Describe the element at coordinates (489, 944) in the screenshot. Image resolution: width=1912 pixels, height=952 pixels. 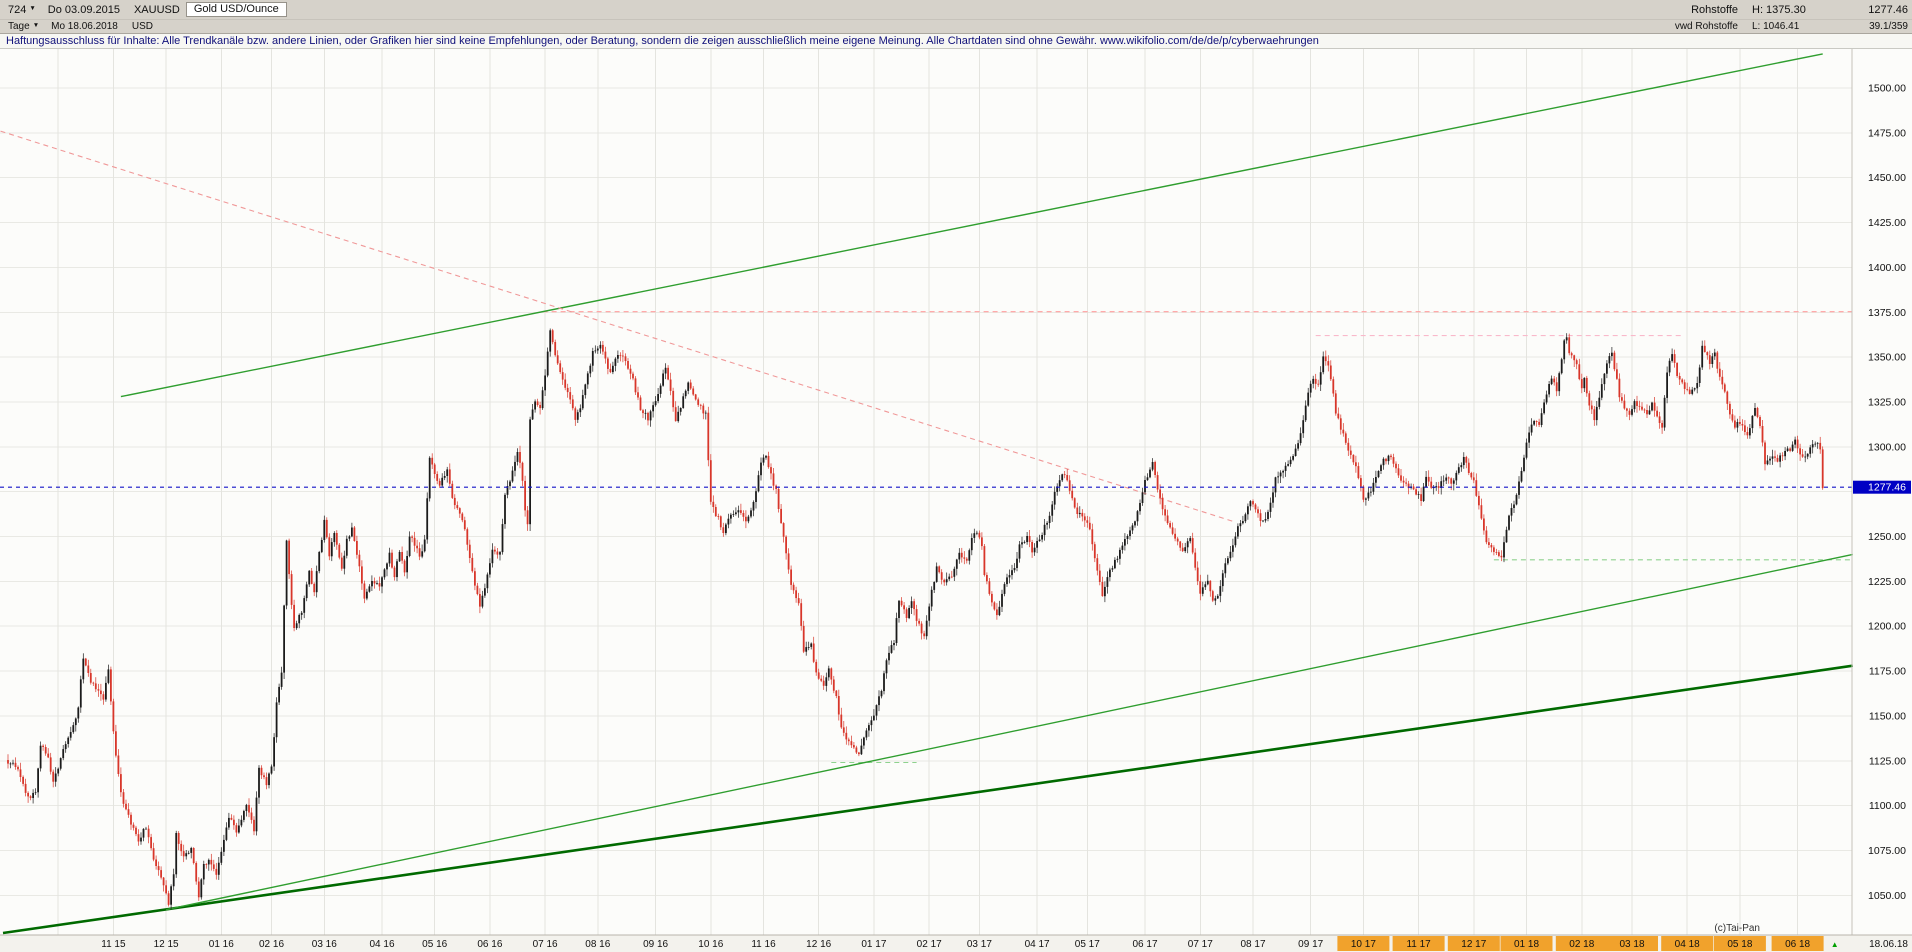
I see `svg-text: 06 16` at that location.